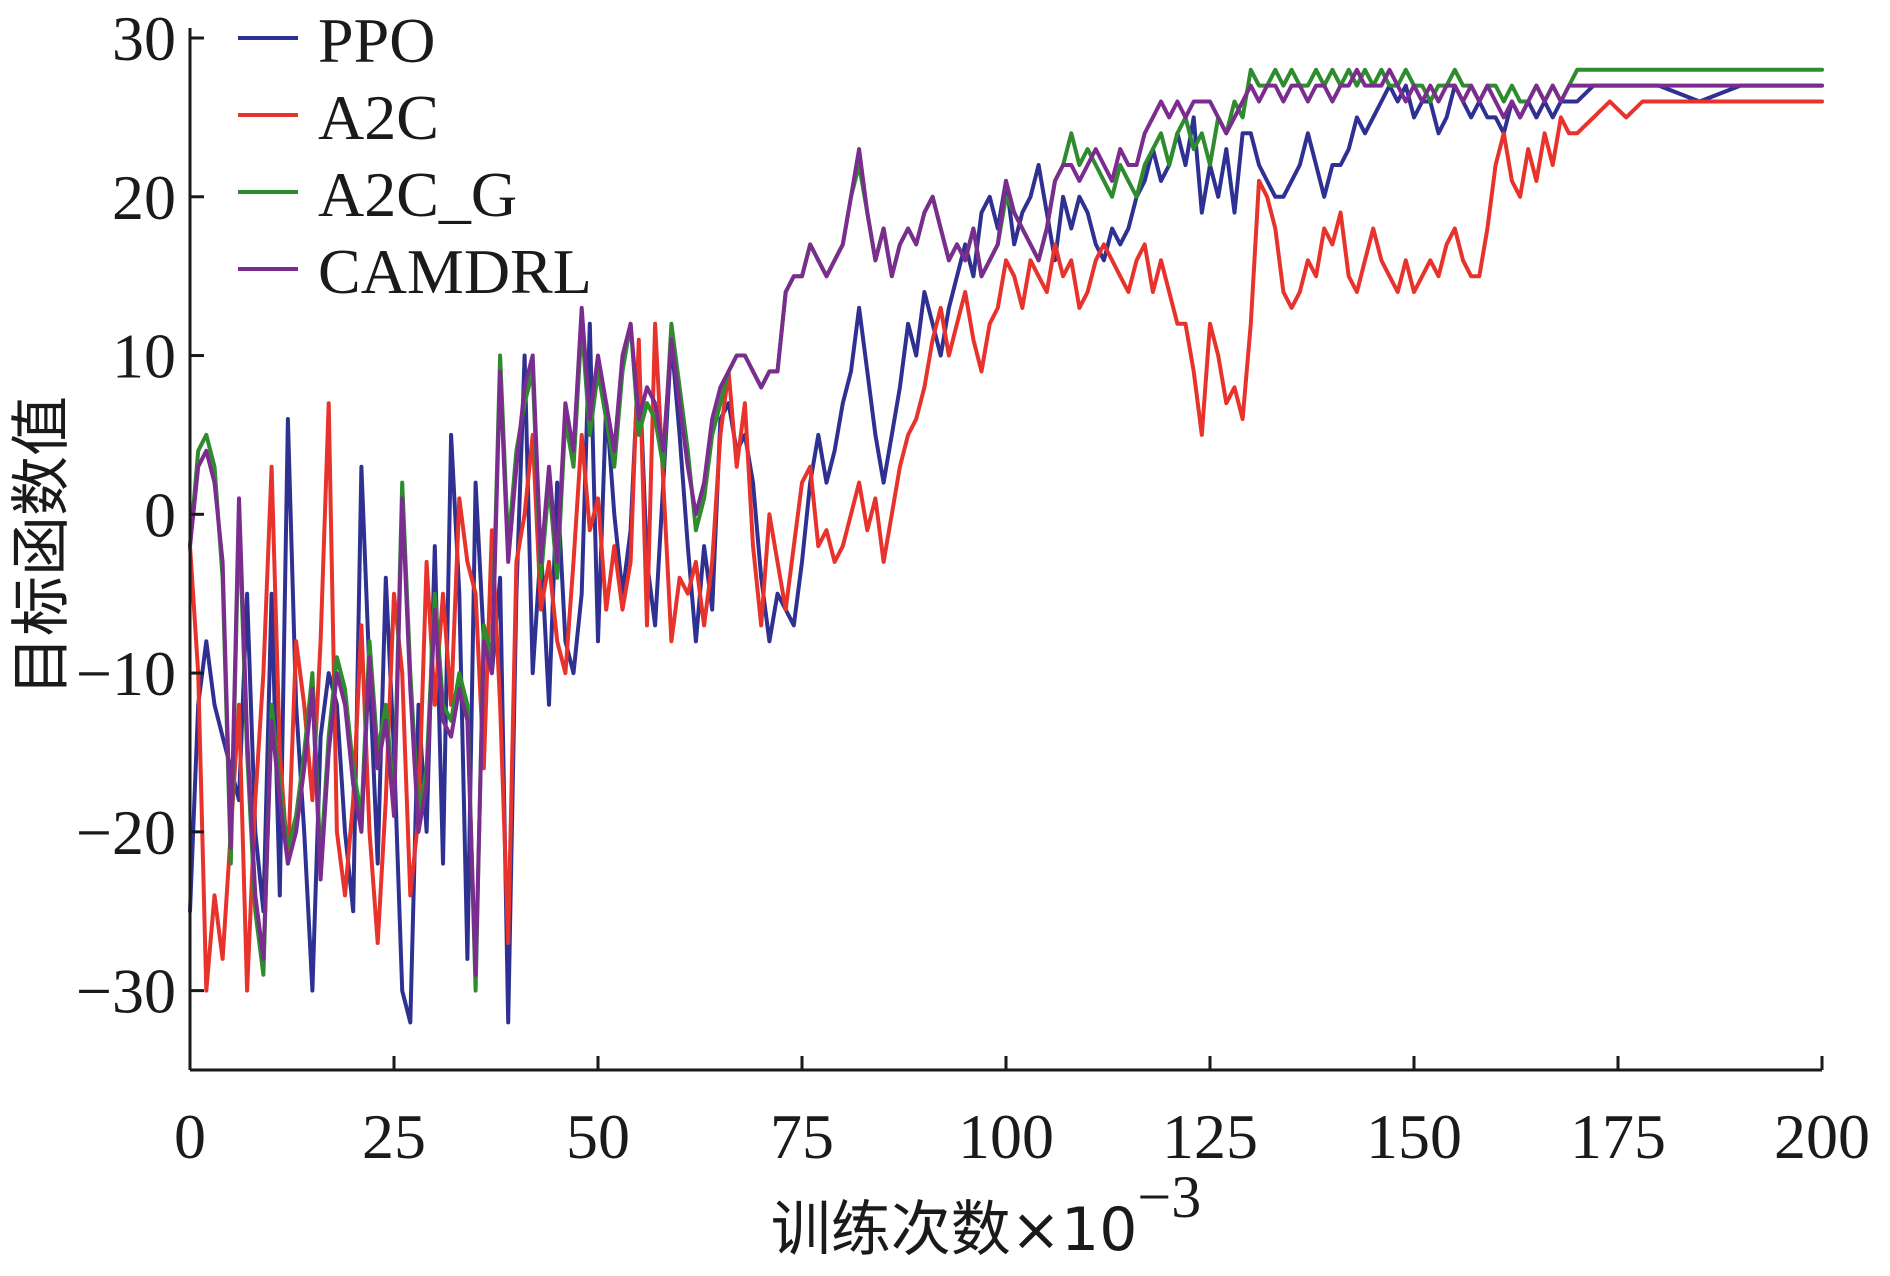  What do you see at coordinates (144, 38) in the screenshot?
I see `y-tick-label: 30` at bounding box center [144, 38].